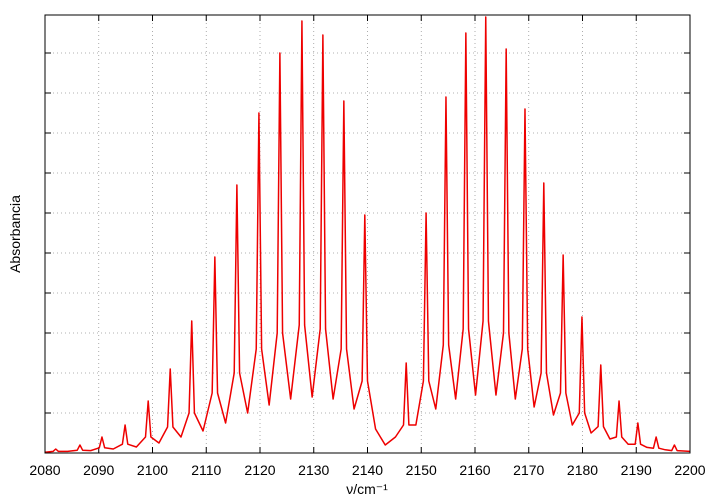 The width and height of the screenshot is (720, 504). What do you see at coordinates (44, 470) in the screenshot?
I see `x-tick-label: 2080` at bounding box center [44, 470].